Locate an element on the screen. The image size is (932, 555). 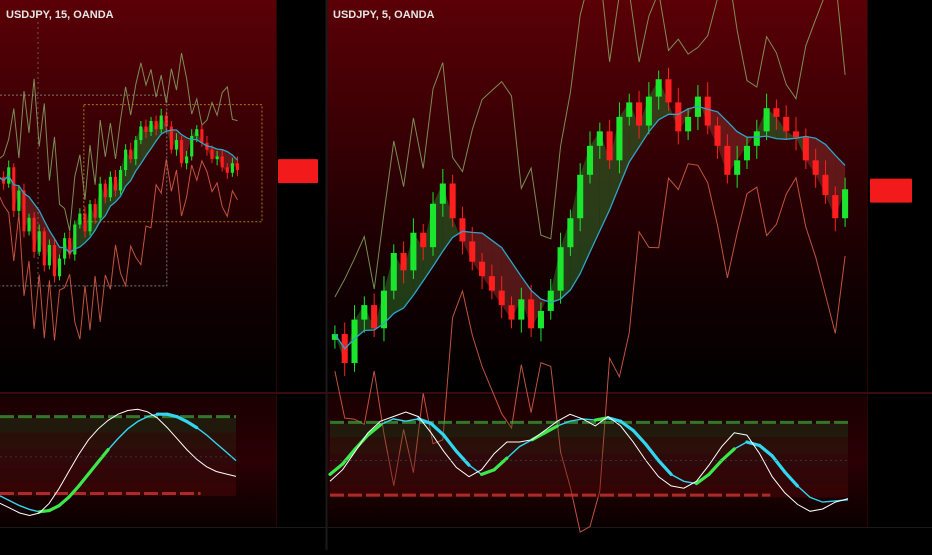
right-oscillator is located at coordinates (589, 461).